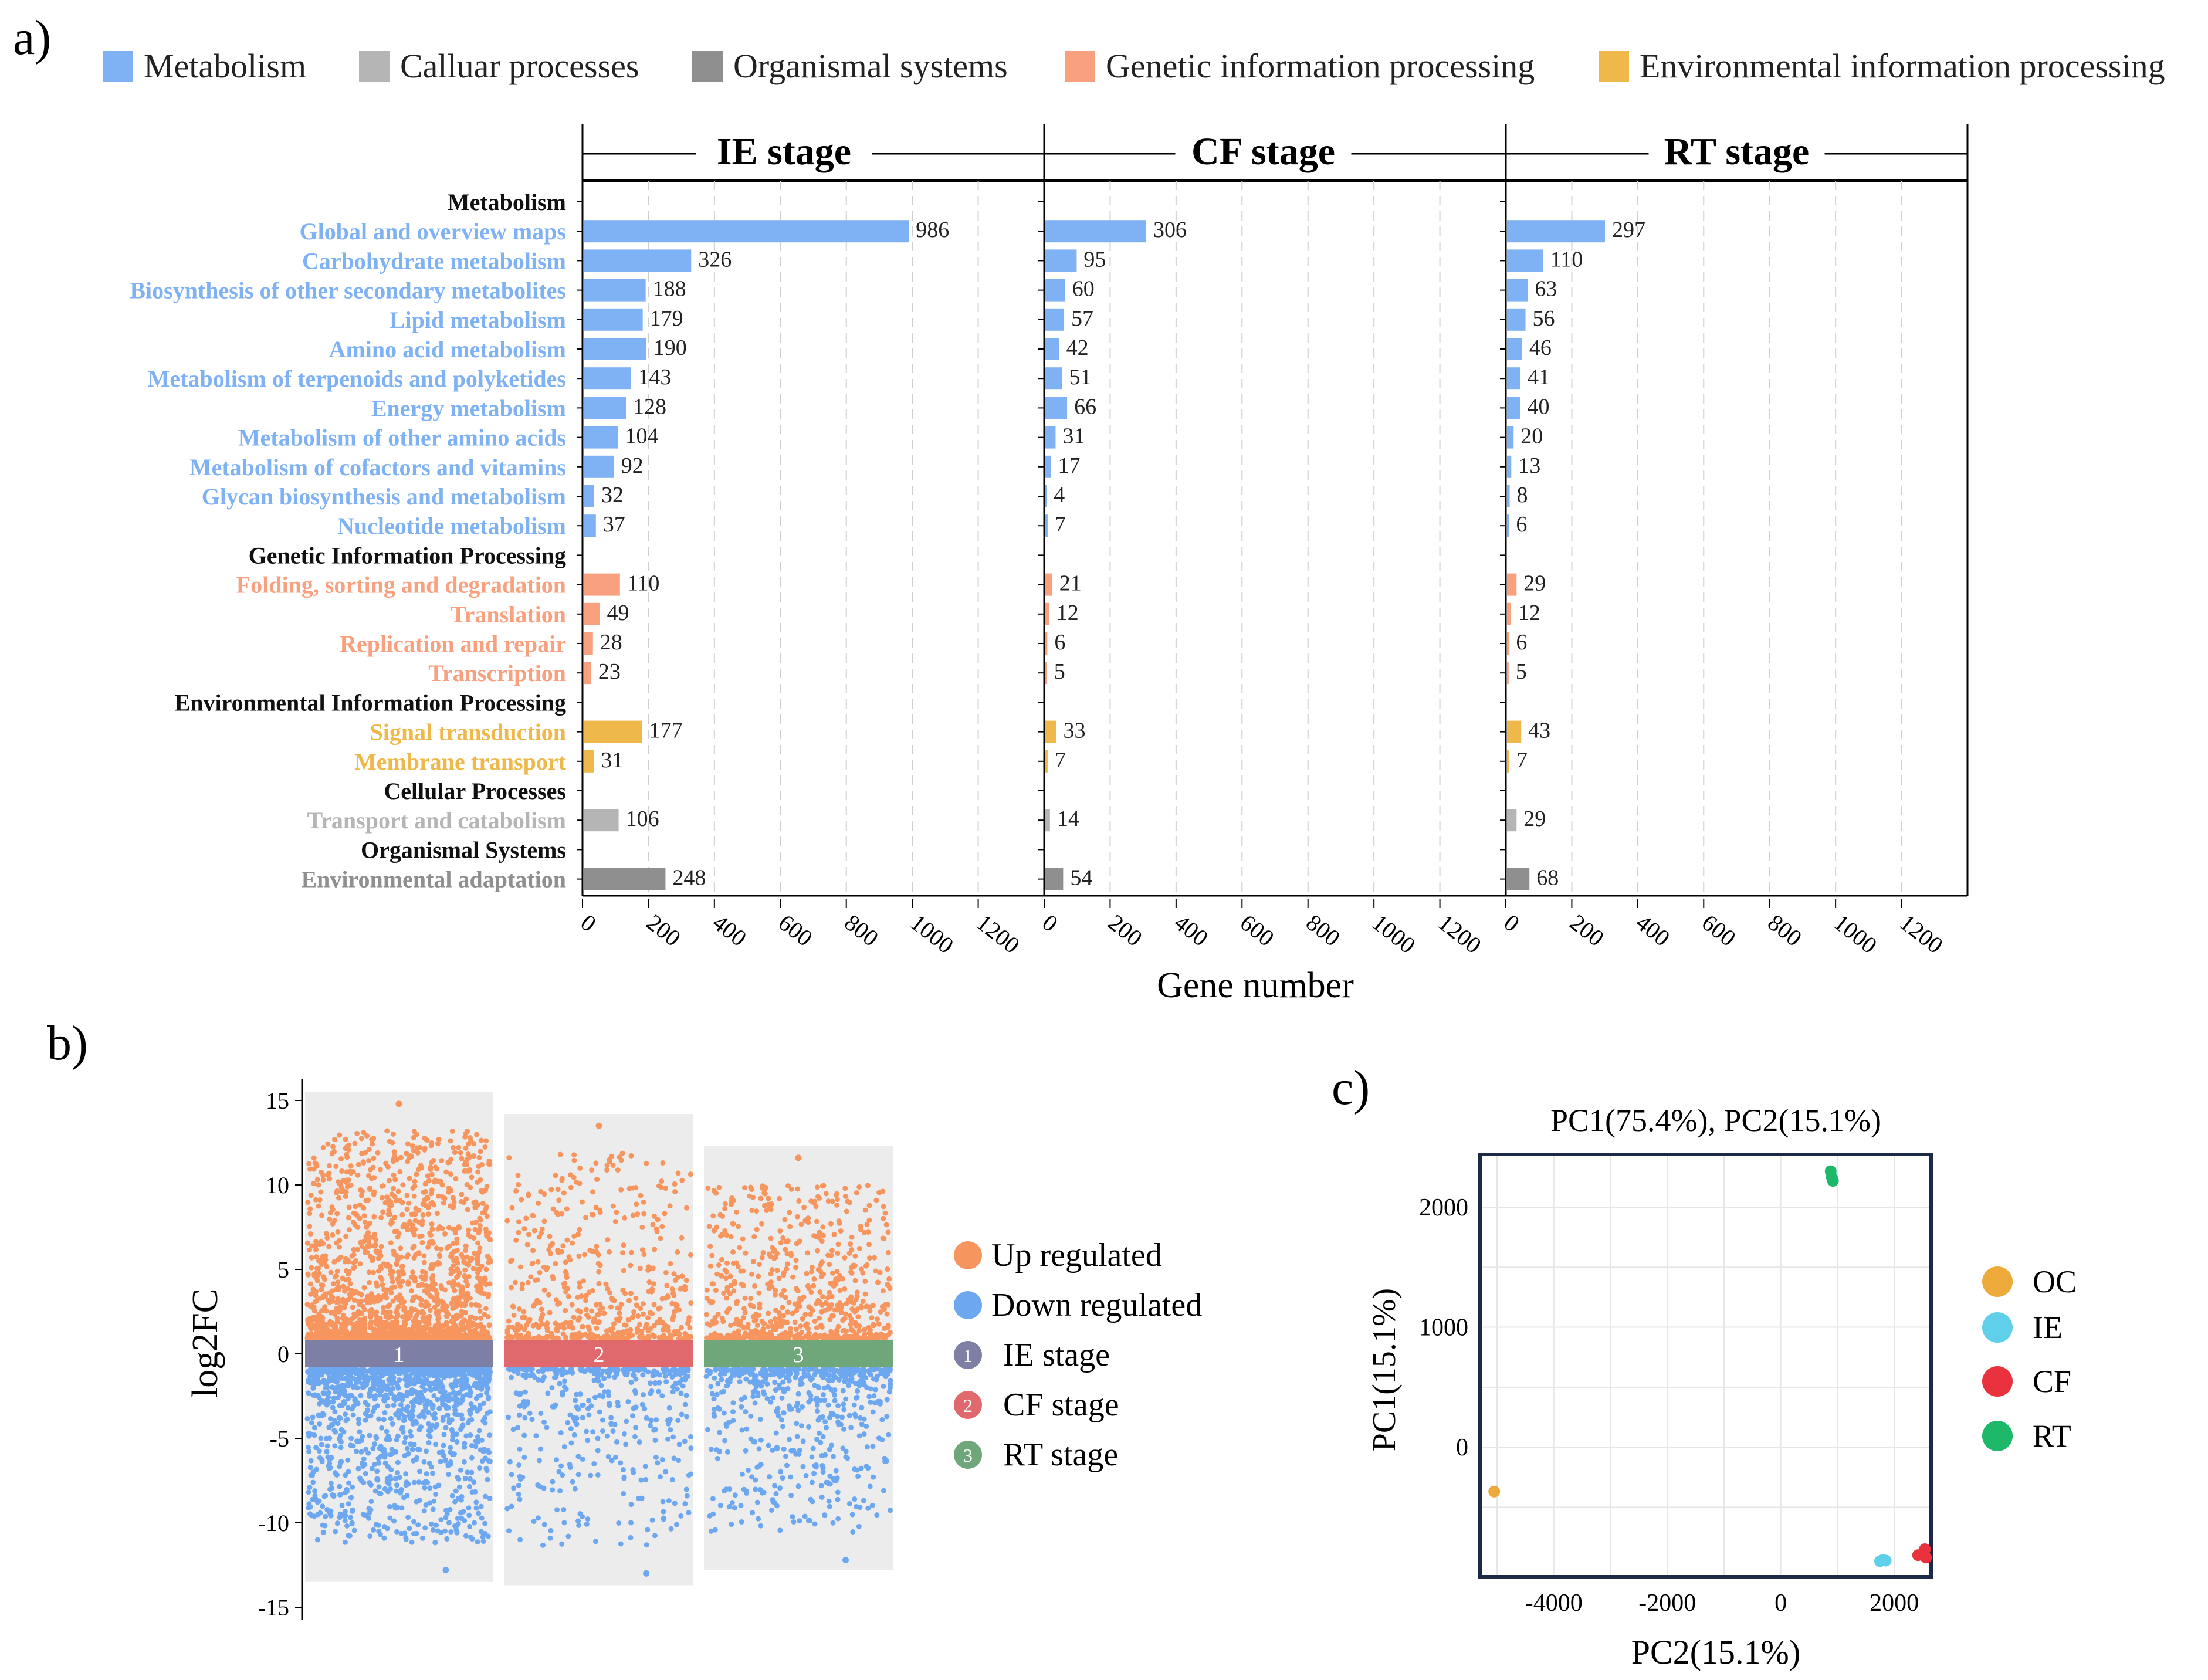  Describe the element at coordinates (1125, 930) in the screenshot. I see `x-tick-label: 200` at that location.